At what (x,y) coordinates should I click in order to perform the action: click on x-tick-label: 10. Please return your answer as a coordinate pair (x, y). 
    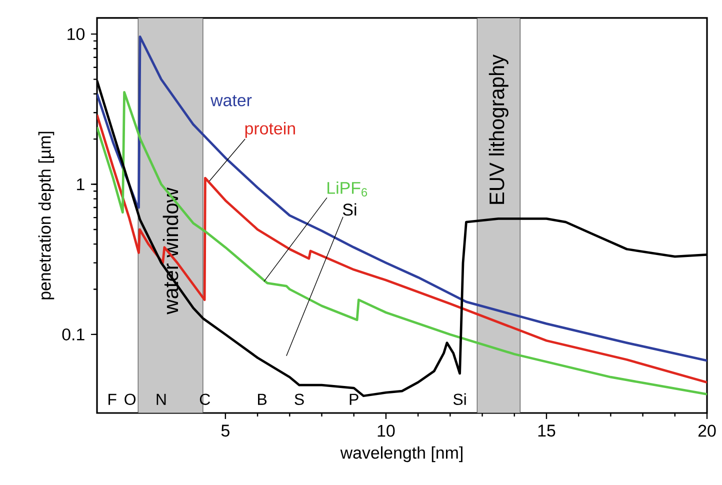
    Looking at the image, I should click on (386, 430).